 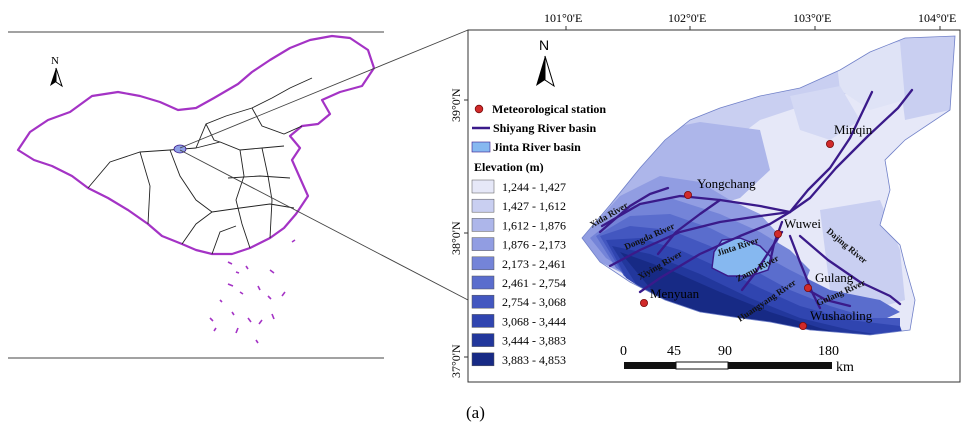 I want to click on province-boundaries, so click(x=200, y=166).